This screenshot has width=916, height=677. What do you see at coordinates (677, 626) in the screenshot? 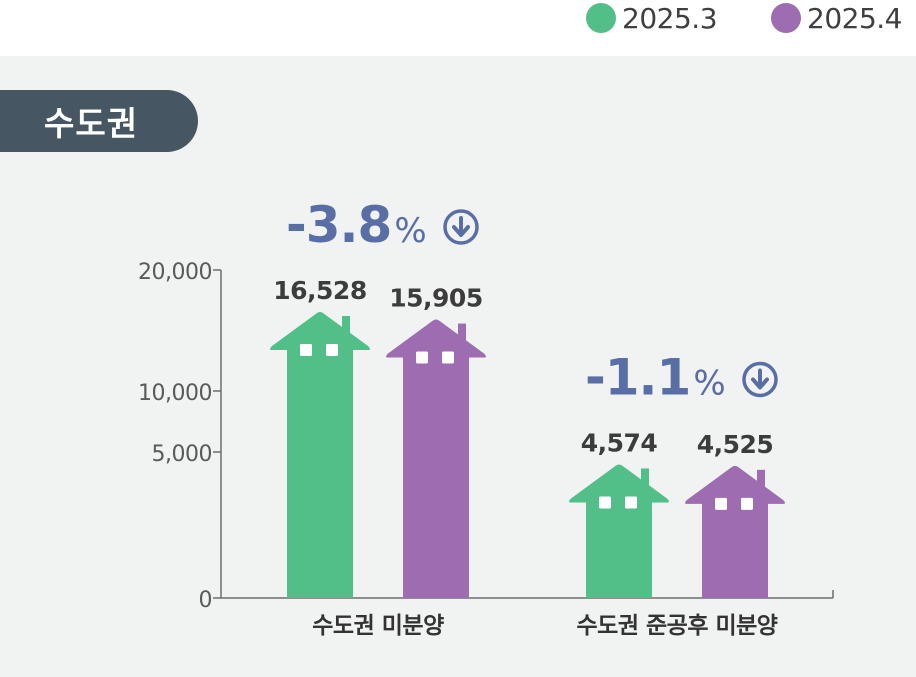
I see `x-category-label: 수도권 준공후 미분양` at bounding box center [677, 626].